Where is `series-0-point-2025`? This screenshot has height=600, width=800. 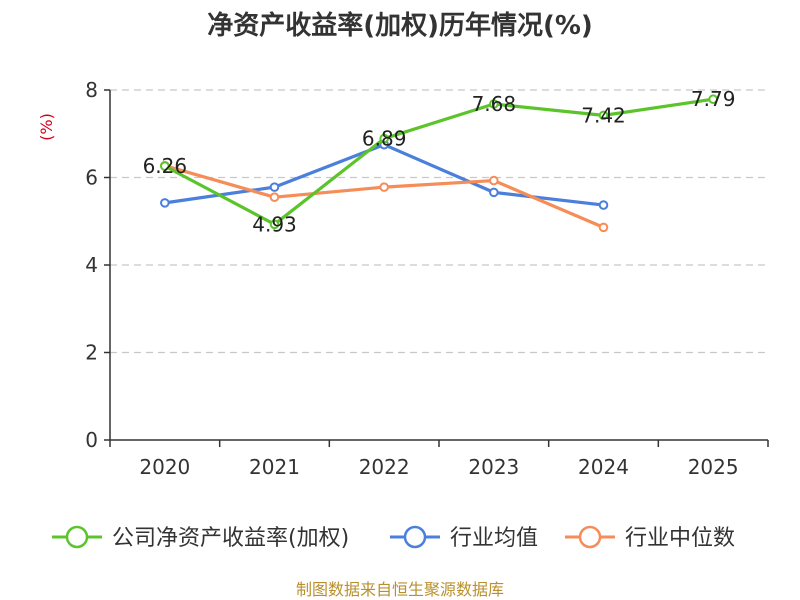
series-0-point-2025 is located at coordinates (713, 99).